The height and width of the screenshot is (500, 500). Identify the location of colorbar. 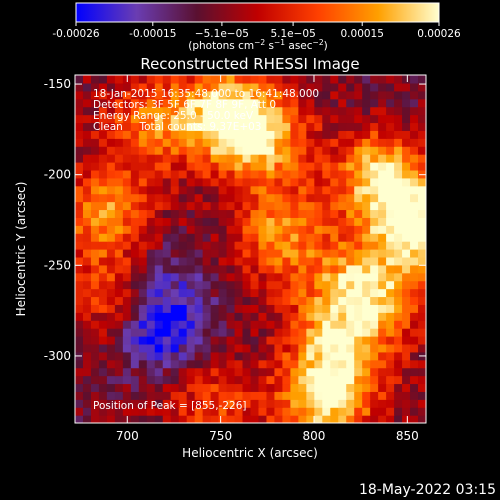
(257, 12).